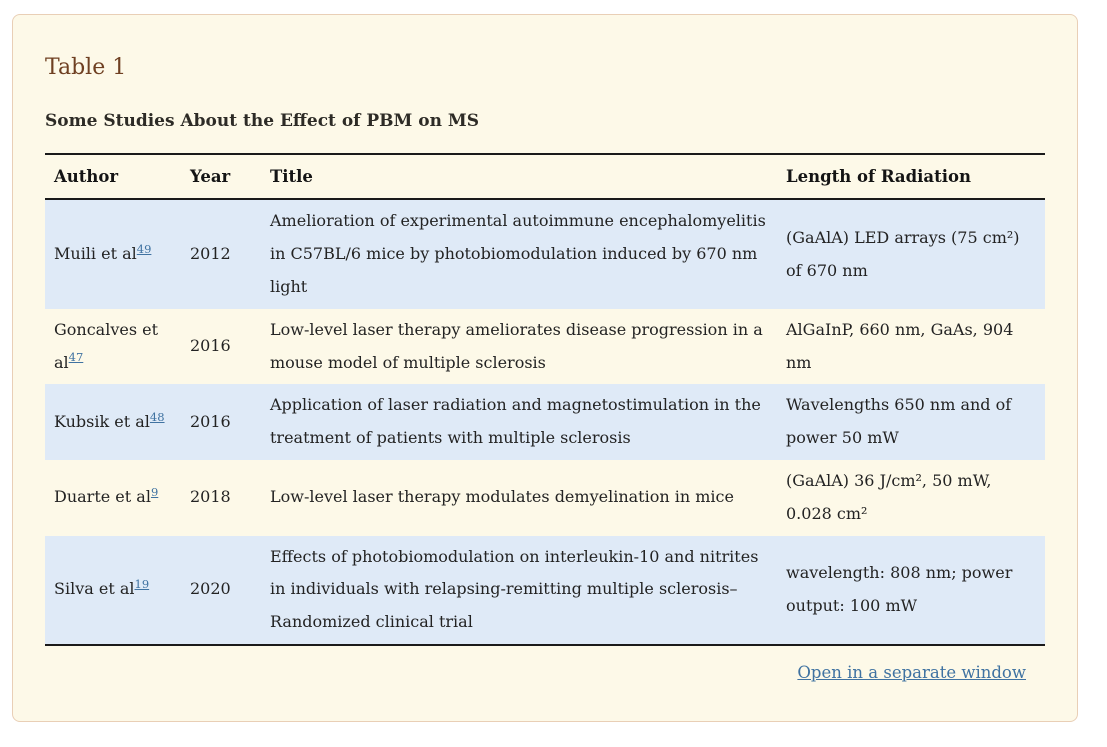 Image resolution: width=1107 pixels, height=747 pixels. I want to click on year-cell: 2020, so click(221, 590).